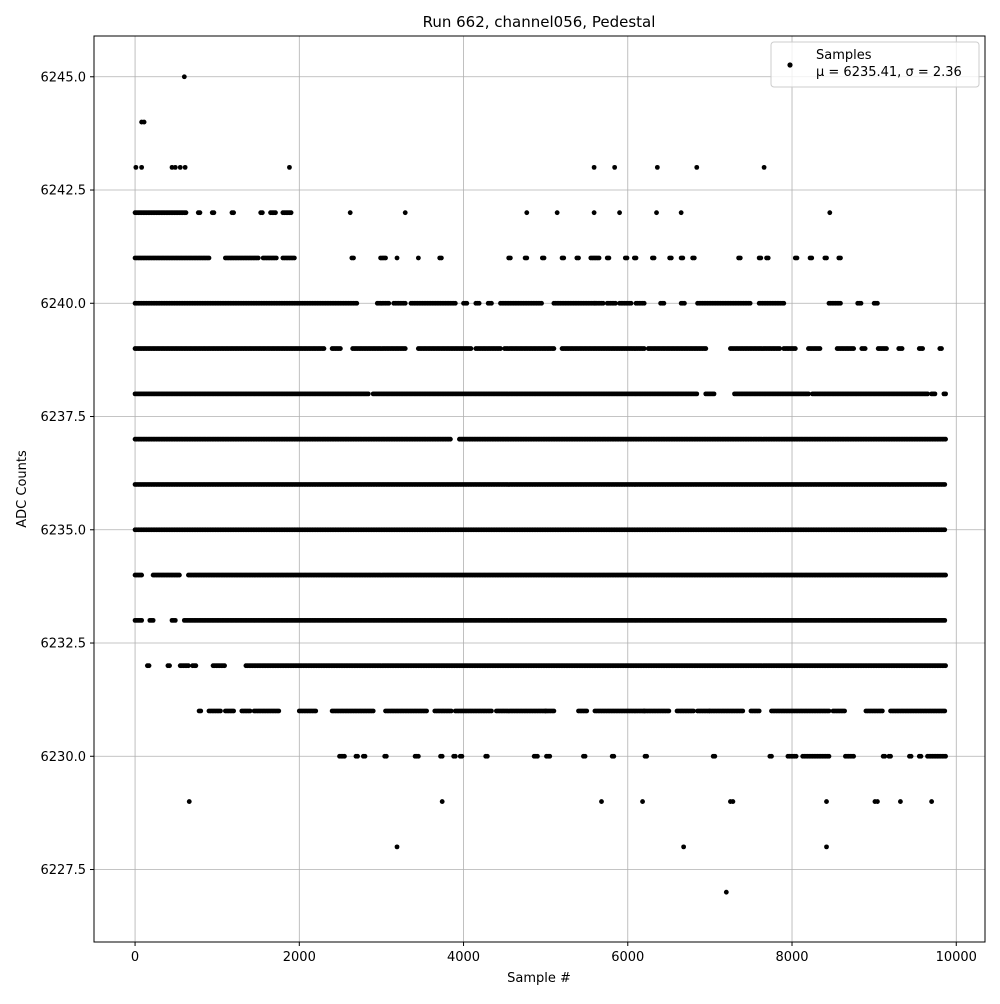 Image resolution: width=1000 pixels, height=1004 pixels. Describe the element at coordinates (956, 957) in the screenshot. I see `x-tick-label: 10000` at that location.